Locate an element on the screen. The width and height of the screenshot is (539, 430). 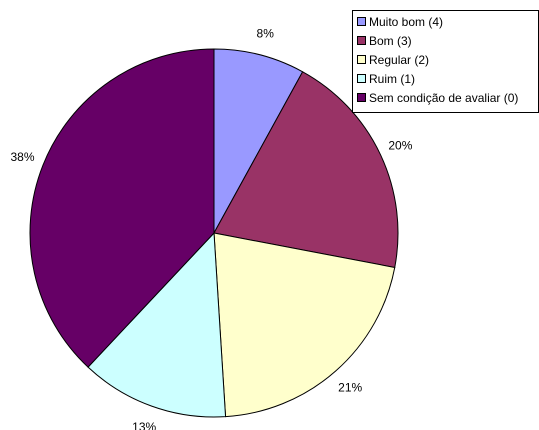
pie-slice-muito-bom is located at coordinates (258, 141).